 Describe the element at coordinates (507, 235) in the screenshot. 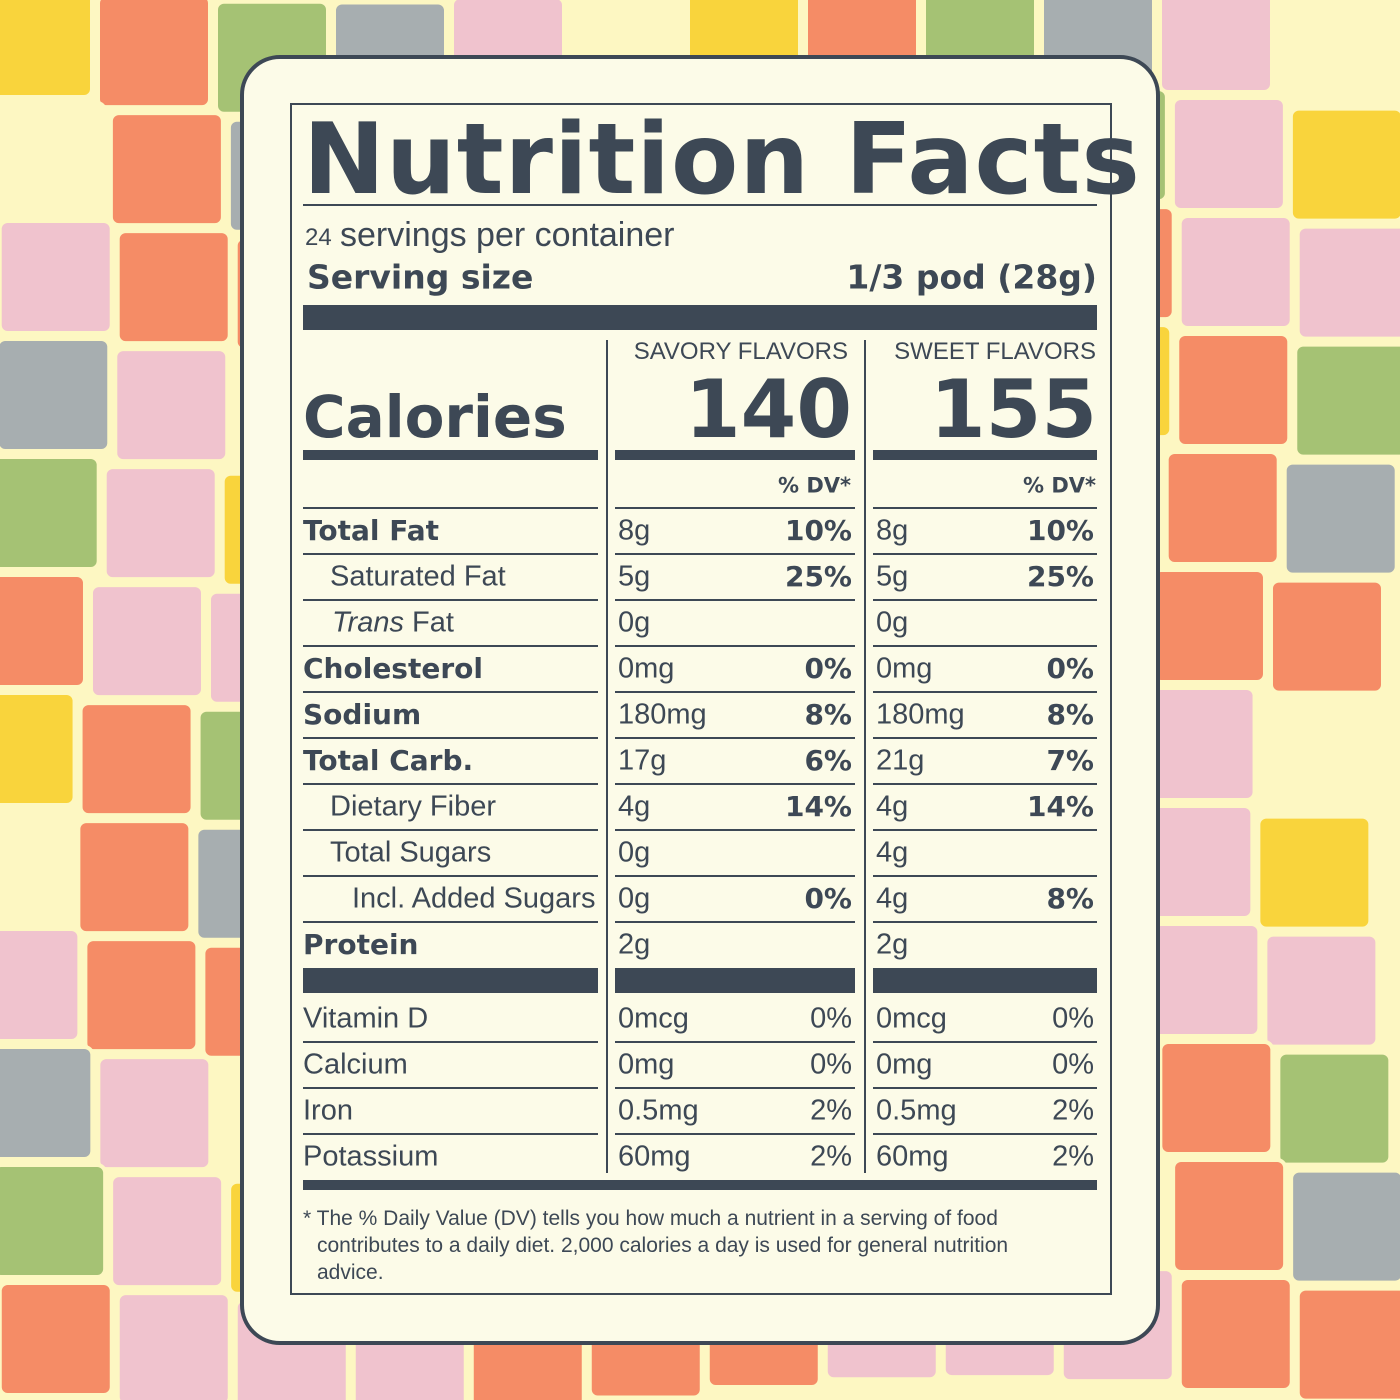

I see `servings-text: servings per container` at that location.